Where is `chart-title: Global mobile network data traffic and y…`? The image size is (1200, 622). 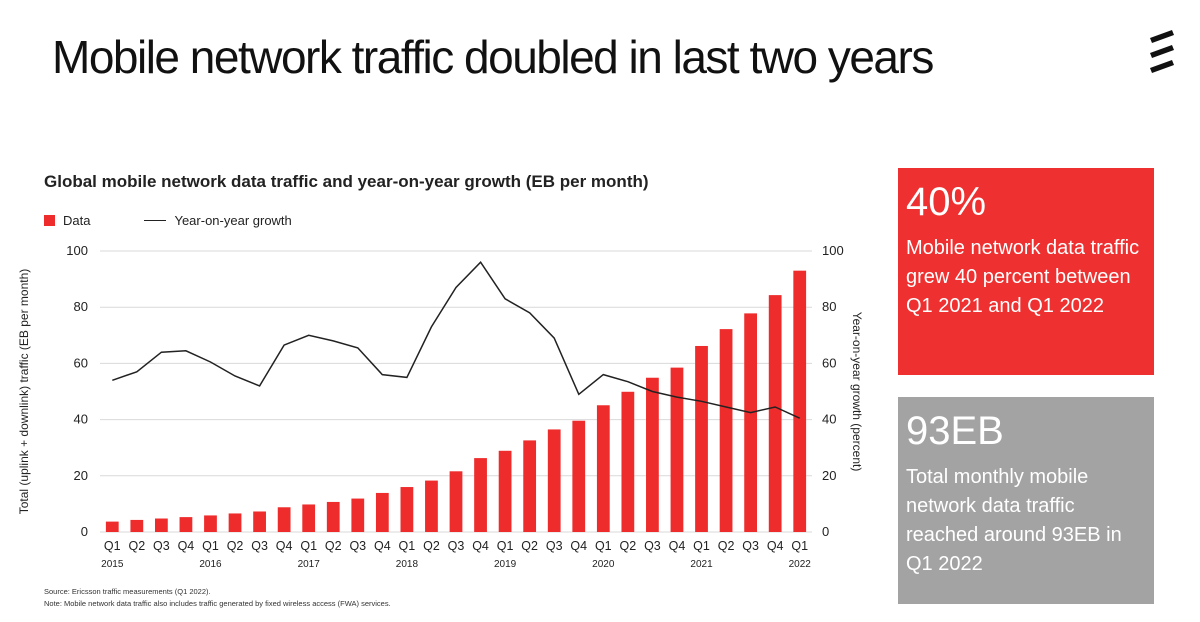
chart-title: Global mobile network data traffic and y… is located at coordinates (346, 181).